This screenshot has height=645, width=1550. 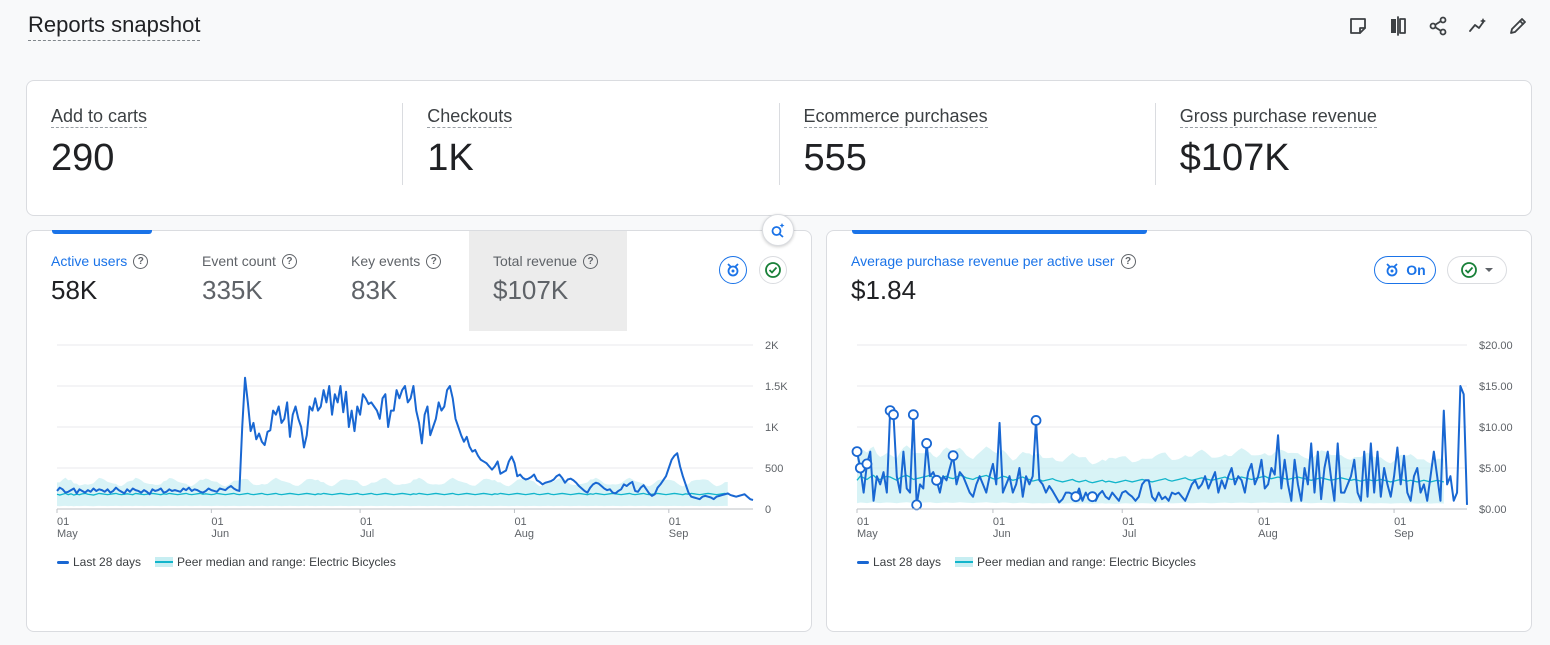 What do you see at coordinates (215, 144) in the screenshot?
I see `kpi-add-to-carts: Add to carts 290` at bounding box center [215, 144].